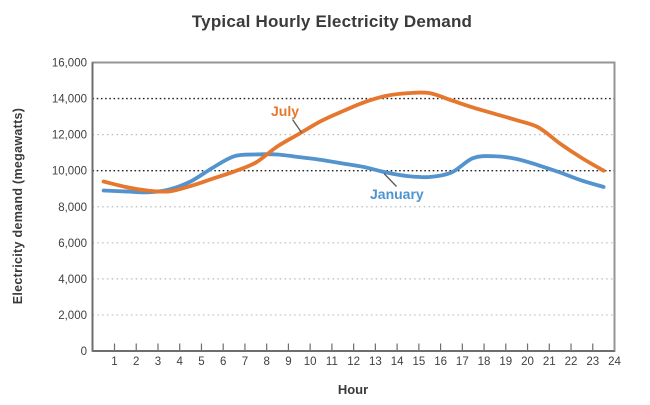 Image resolution: width=650 pixels, height=405 pixels. I want to click on x-tick-label: 8, so click(266, 362).